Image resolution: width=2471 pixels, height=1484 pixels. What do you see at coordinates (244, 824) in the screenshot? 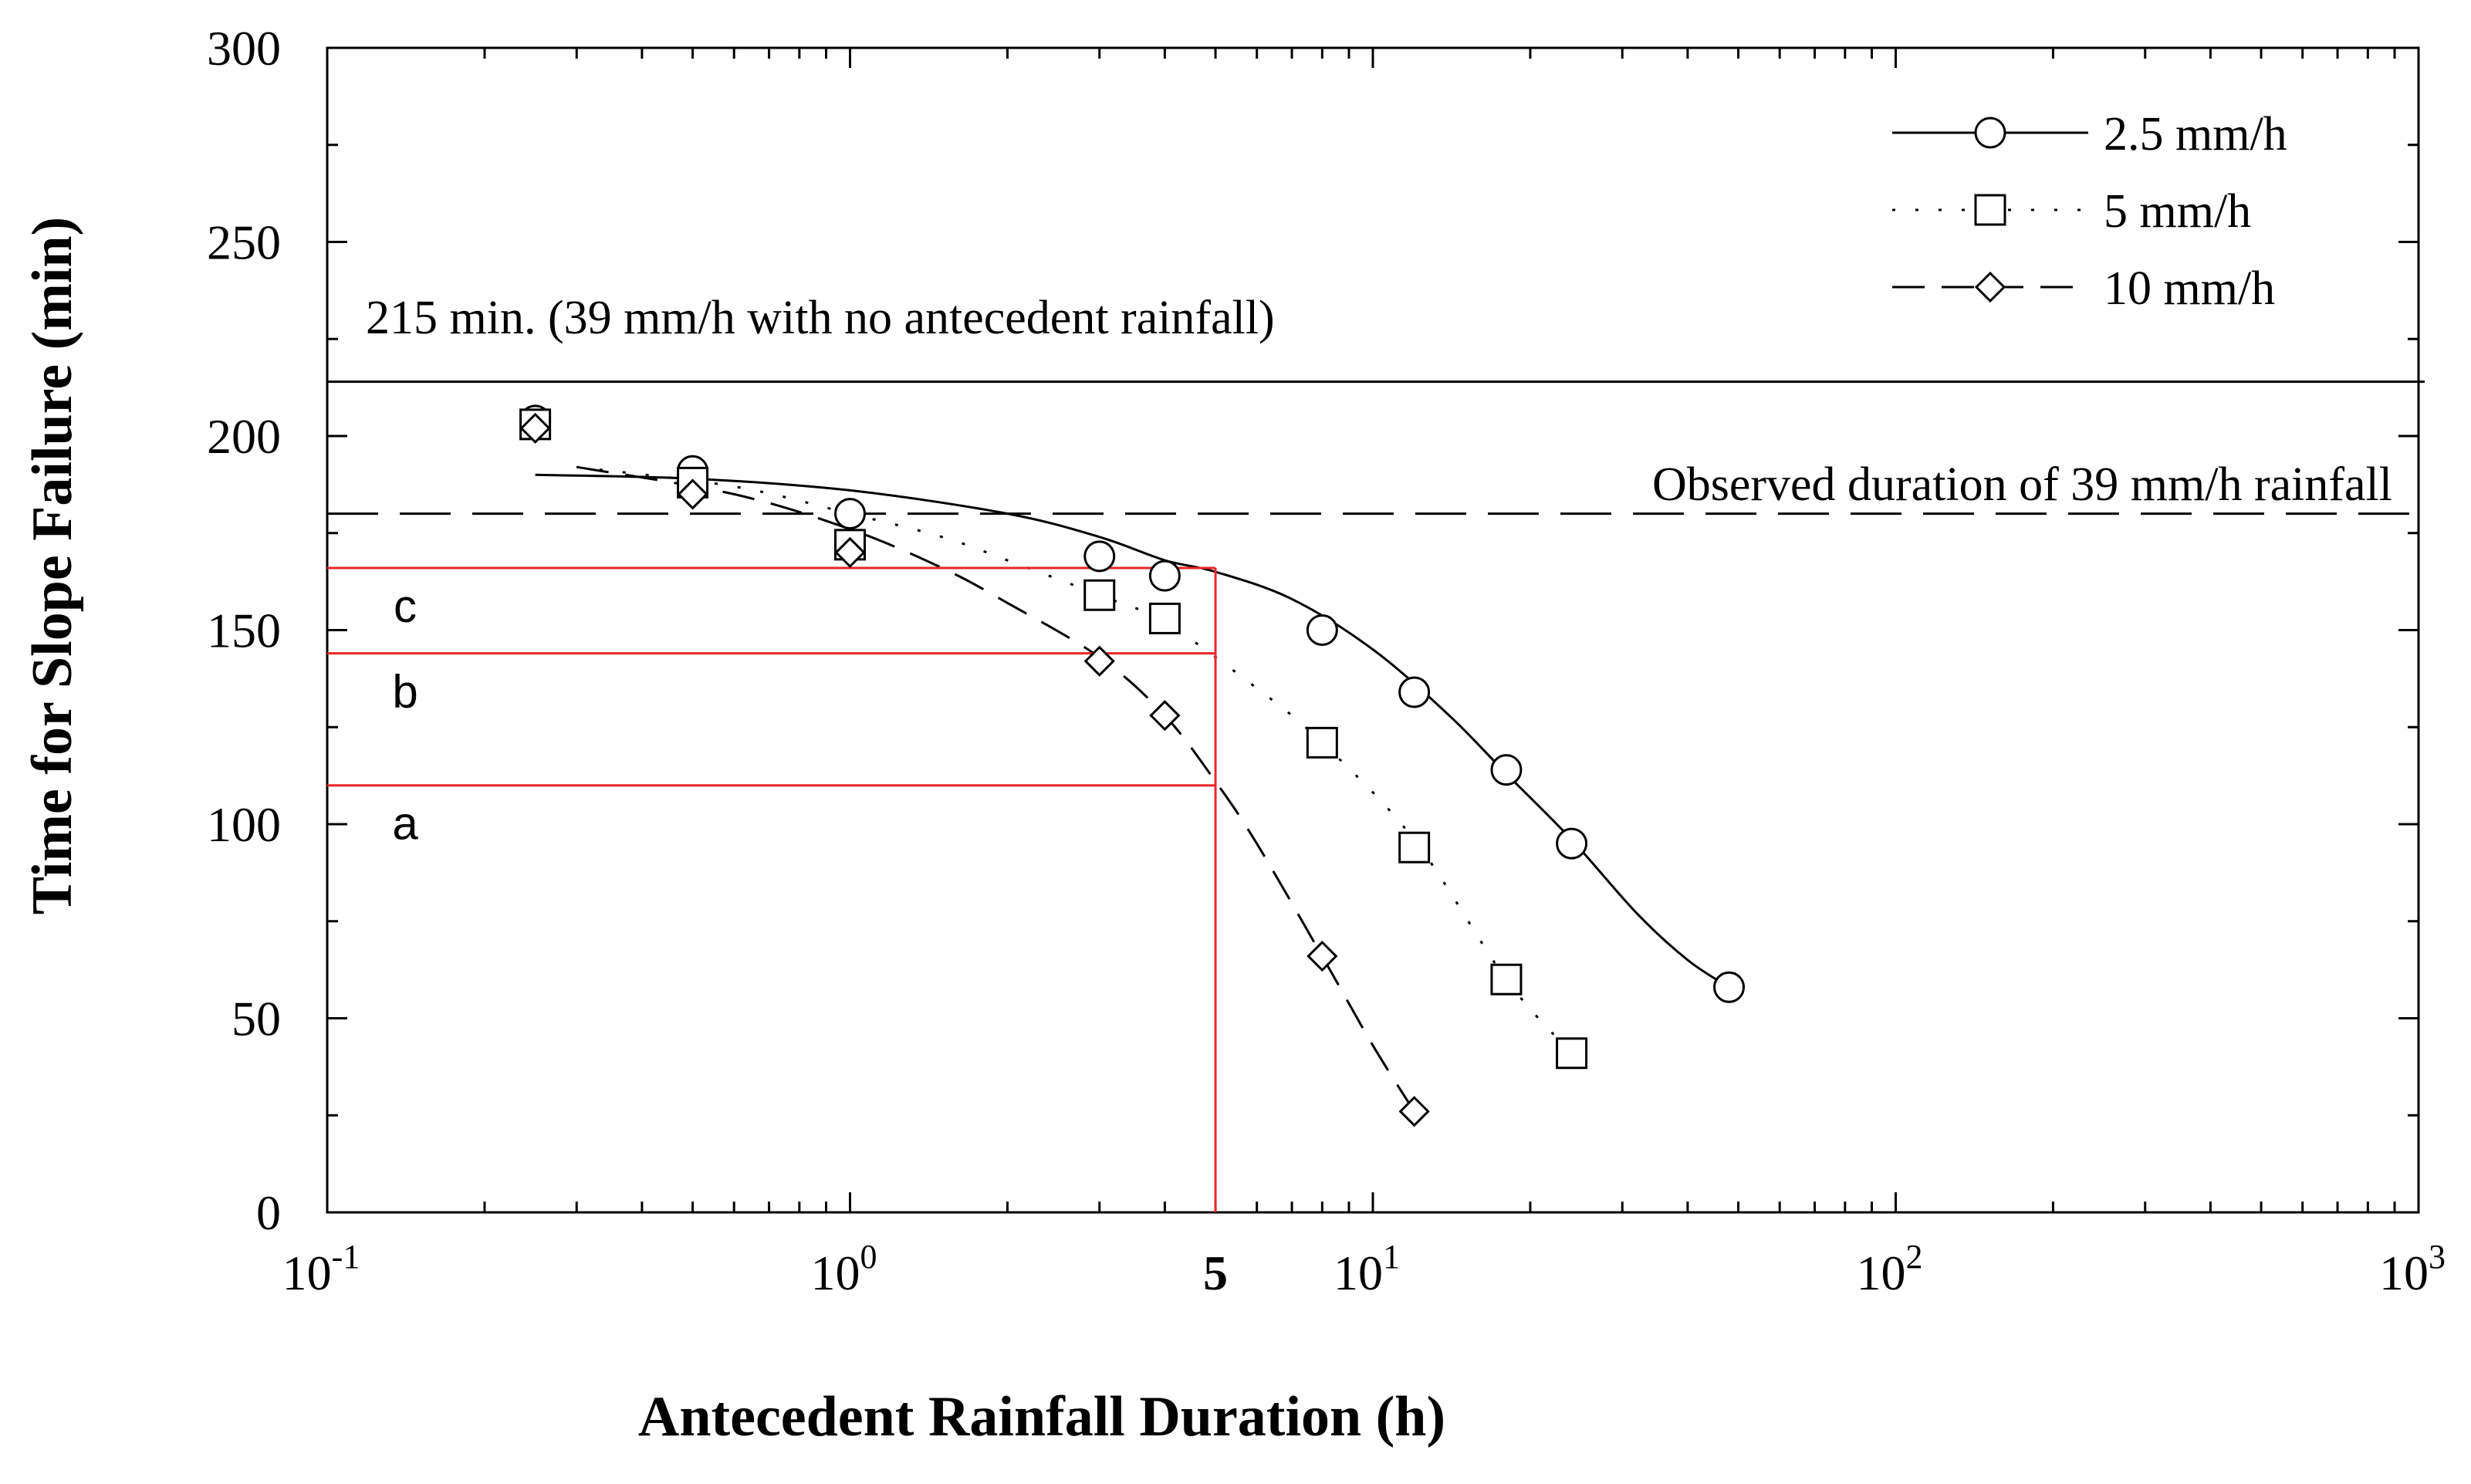
I see `y-tick-label: 100` at bounding box center [244, 824].